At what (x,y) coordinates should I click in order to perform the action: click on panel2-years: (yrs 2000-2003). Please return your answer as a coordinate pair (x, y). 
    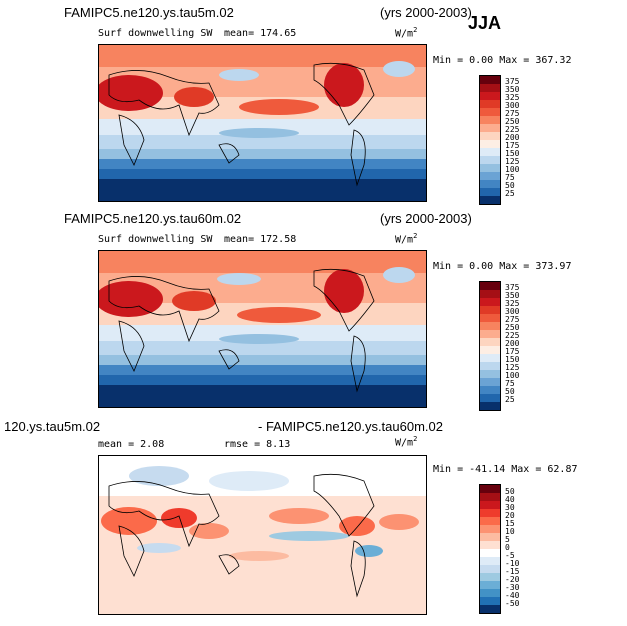
    Looking at the image, I should click on (426, 218).